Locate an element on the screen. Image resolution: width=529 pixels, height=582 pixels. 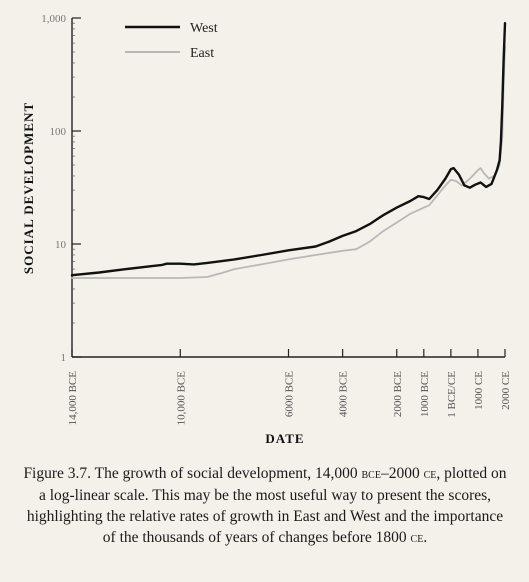
caption-end: . is located at coordinates (425, 537).